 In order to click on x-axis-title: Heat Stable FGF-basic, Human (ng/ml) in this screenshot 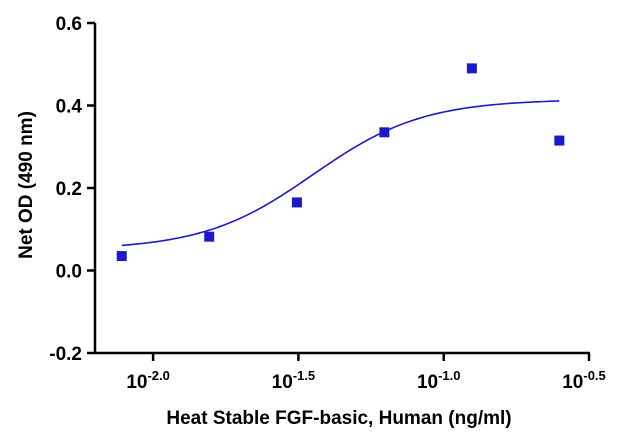, I will do `click(338, 418)`.